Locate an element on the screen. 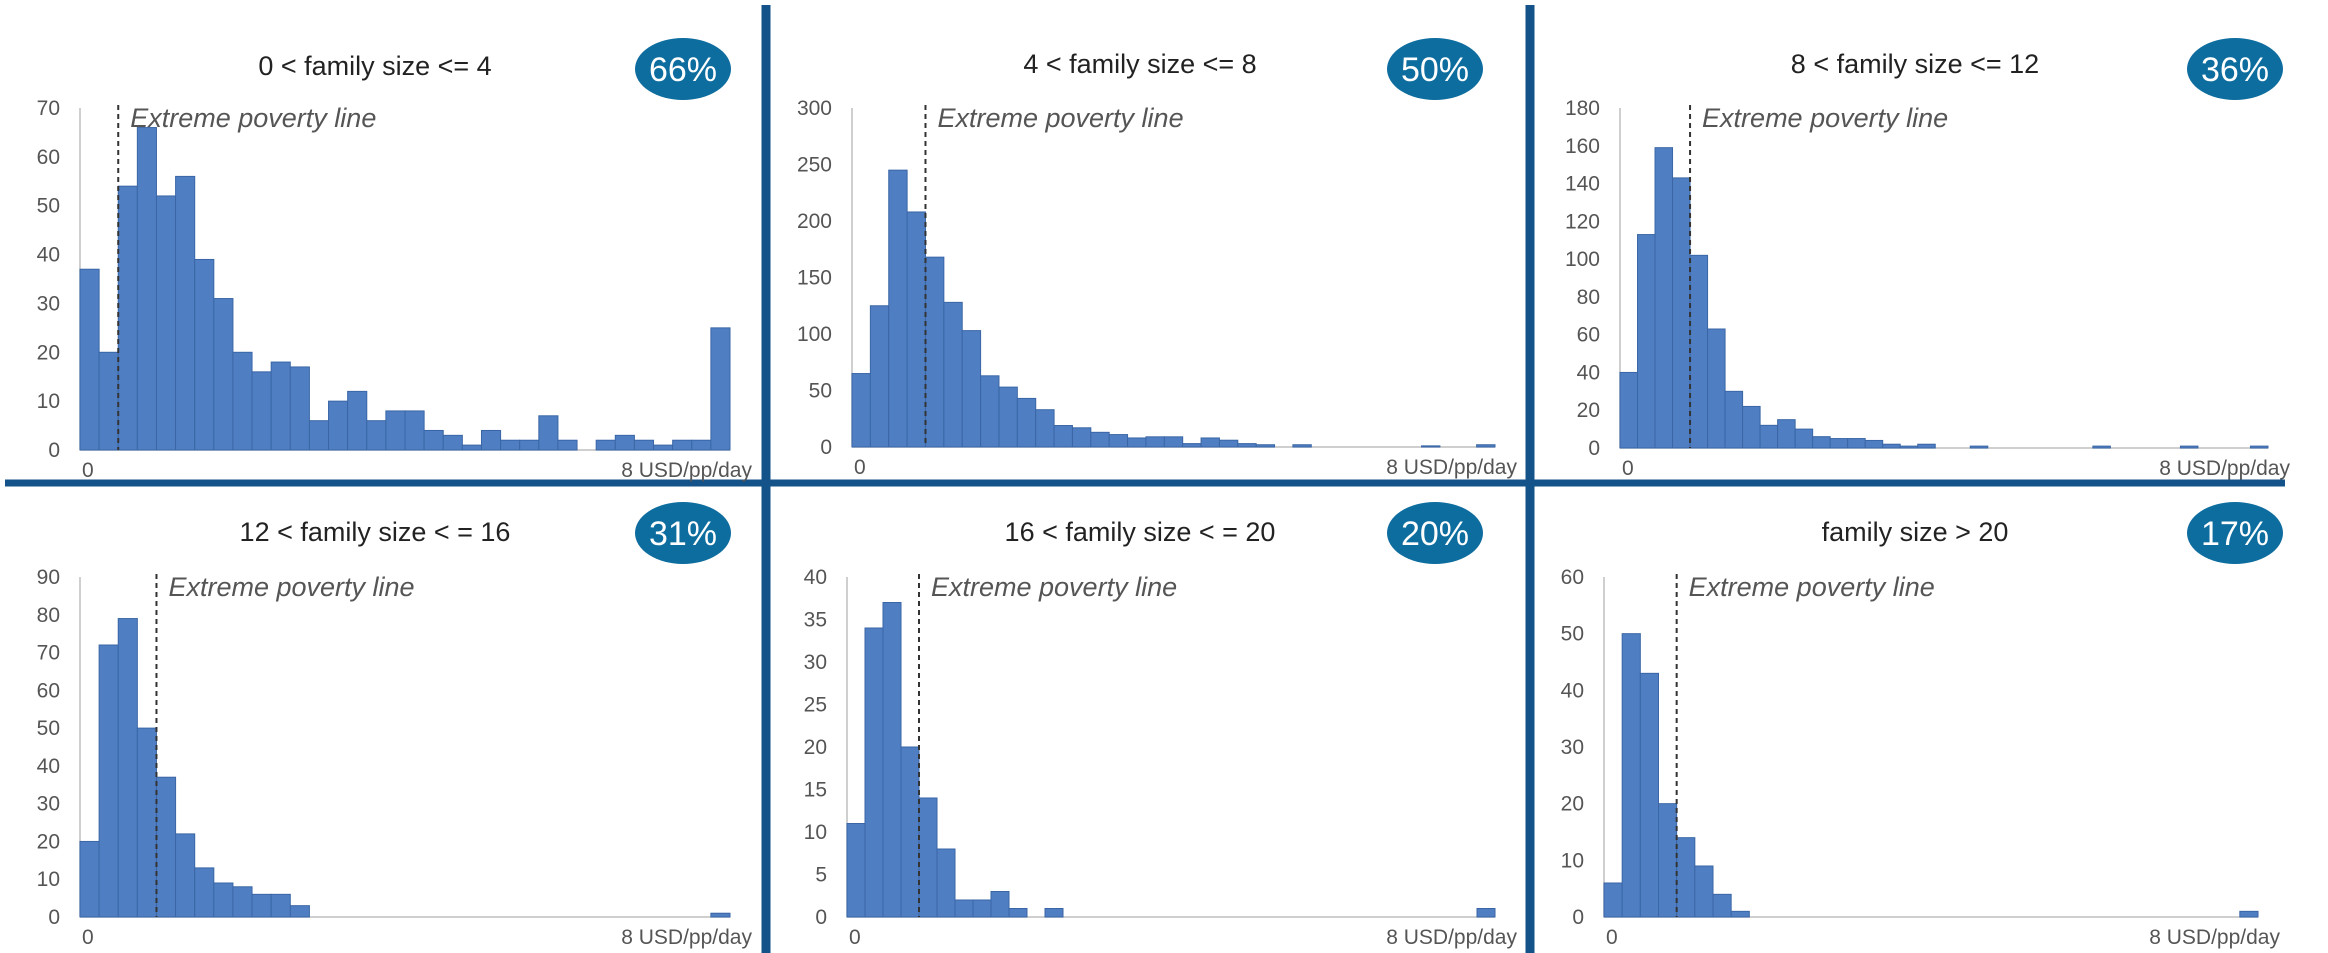 The image size is (2328, 953). percentage-badge: 50% is located at coordinates (1435, 69).